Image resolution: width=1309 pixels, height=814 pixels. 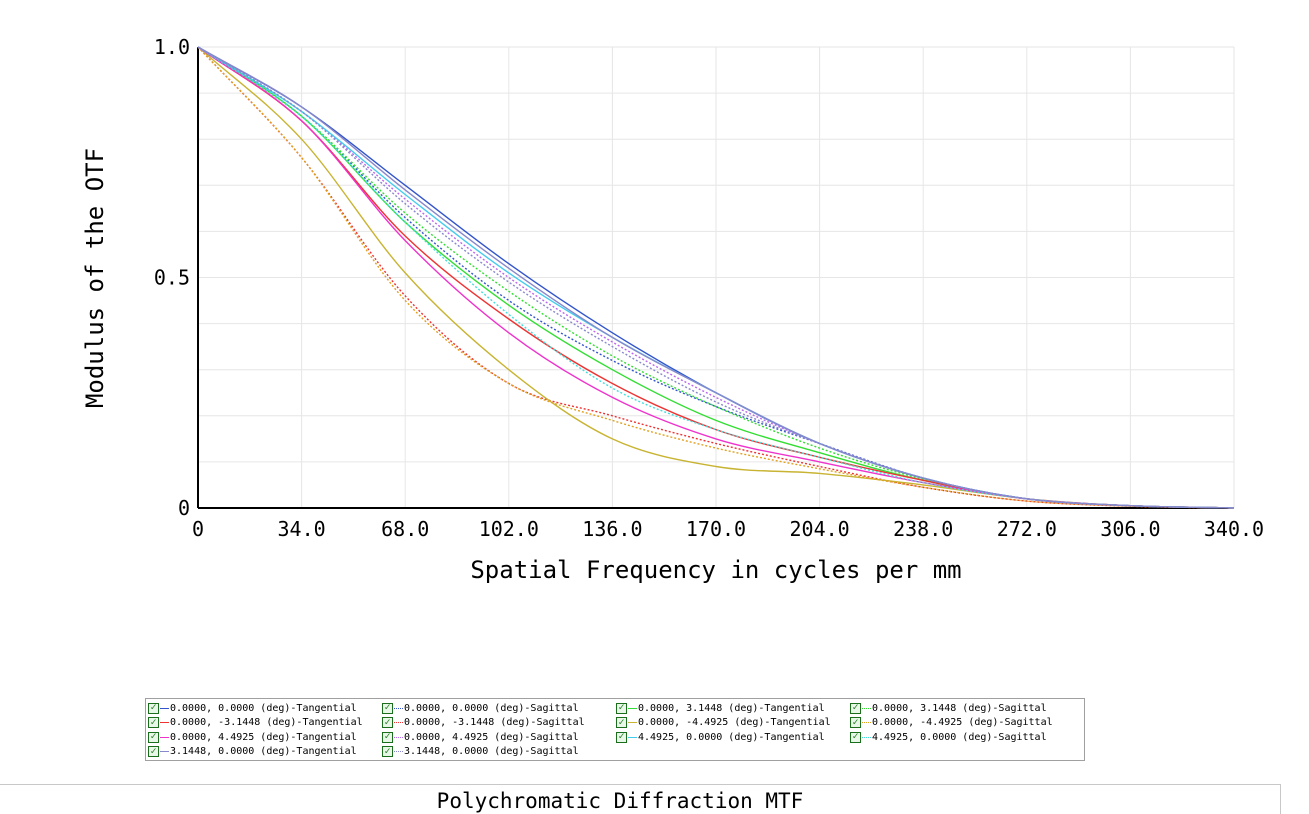 I want to click on x-tick-label: 340.0, so click(x=1234, y=529).